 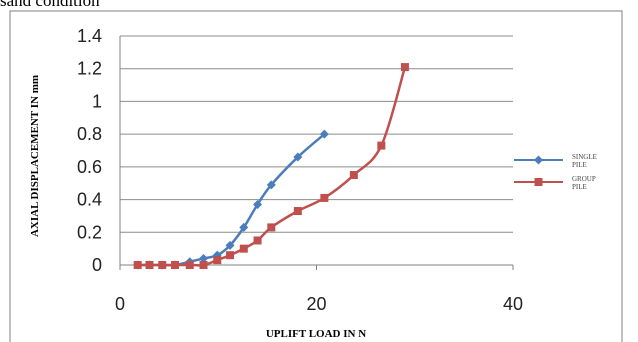 What do you see at coordinates (584, 157) in the screenshot?
I see `legend-label: SINGLE` at bounding box center [584, 157].